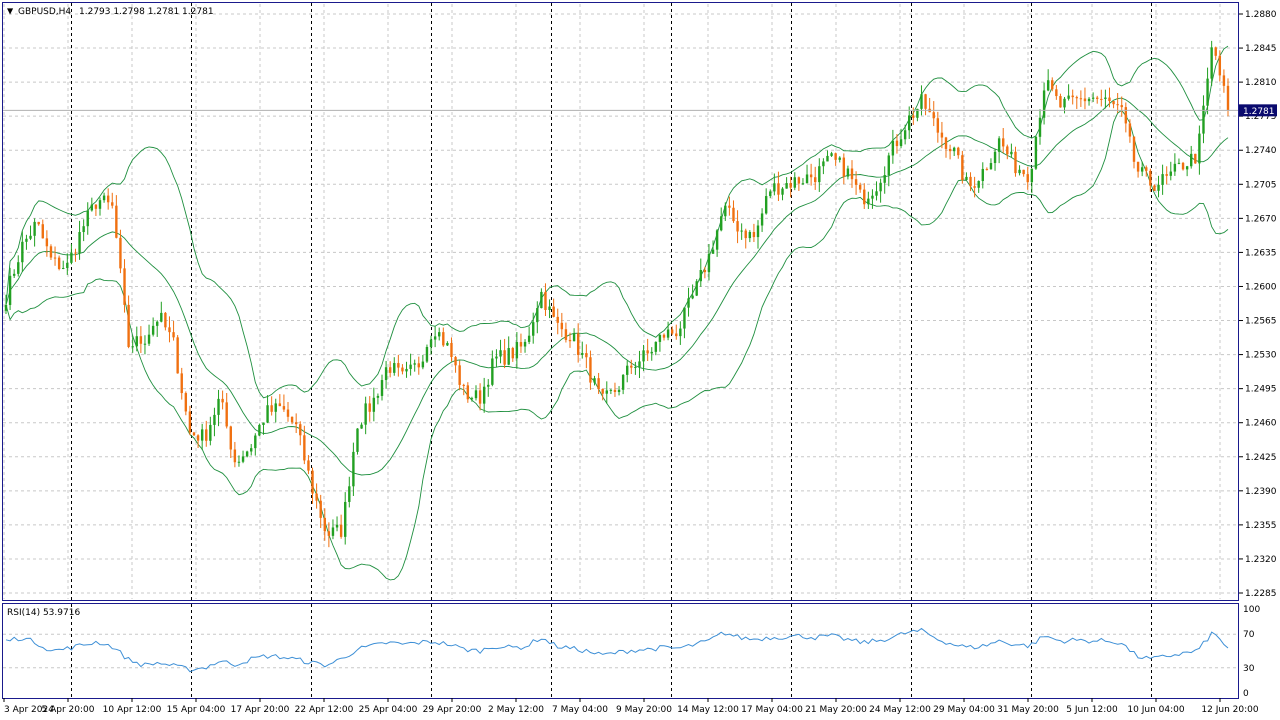 This screenshot has width=1280, height=720. What do you see at coordinates (1261, 390) in the screenshot?
I see `price-tick-label: 1.2495` at bounding box center [1261, 390].